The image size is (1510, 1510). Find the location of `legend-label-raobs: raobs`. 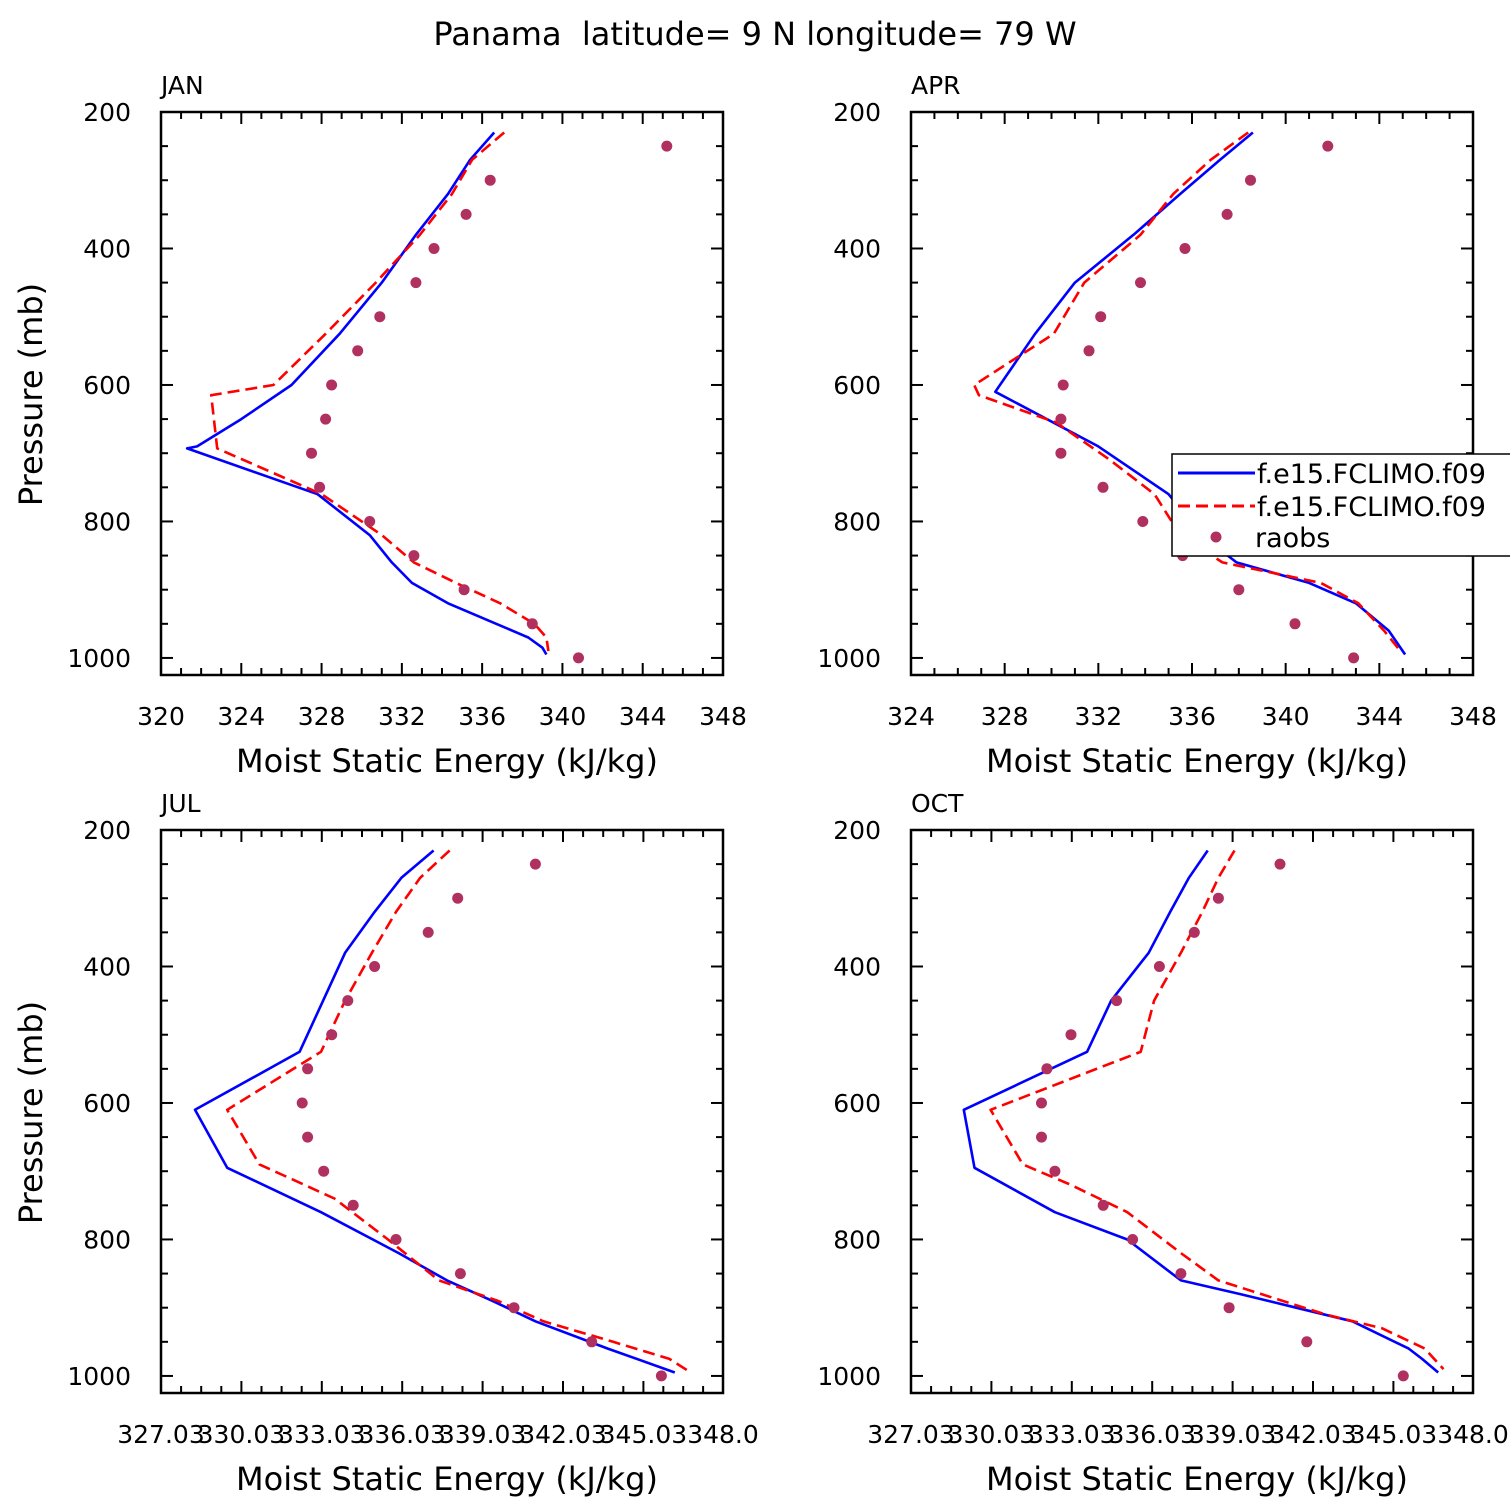

legend-label-raobs: raobs is located at coordinates (1292, 538).